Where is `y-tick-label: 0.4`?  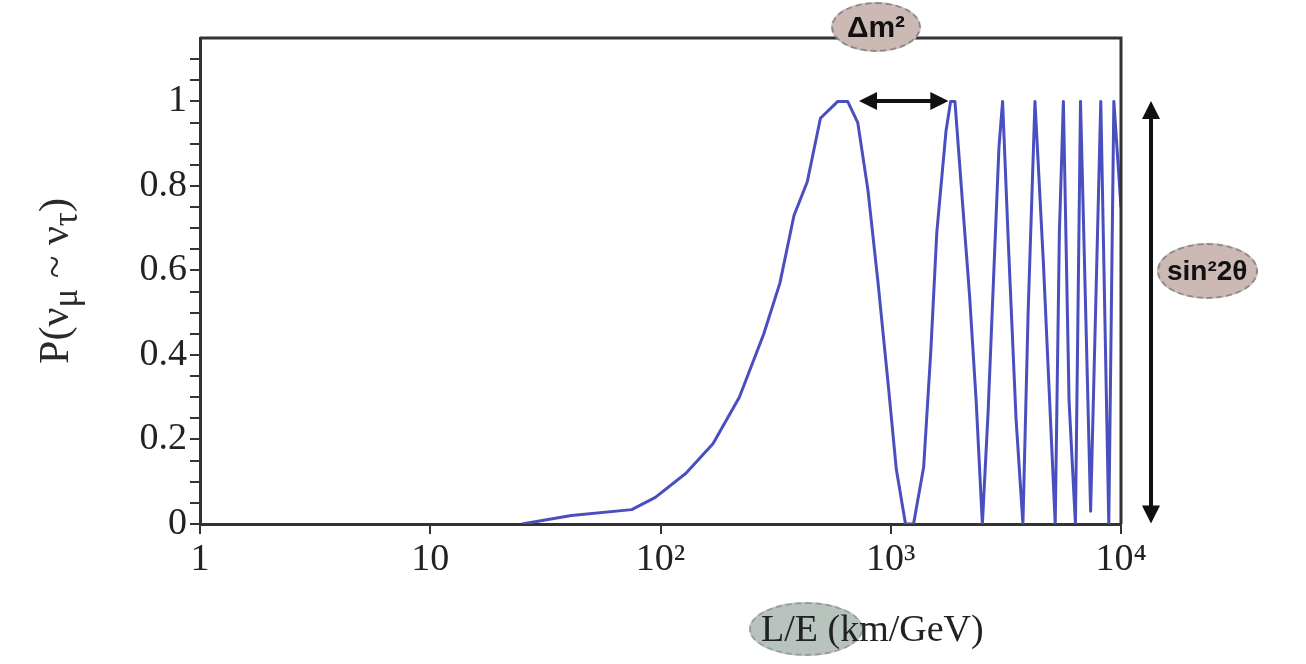
y-tick-label: 0.4 is located at coordinates (163, 351).